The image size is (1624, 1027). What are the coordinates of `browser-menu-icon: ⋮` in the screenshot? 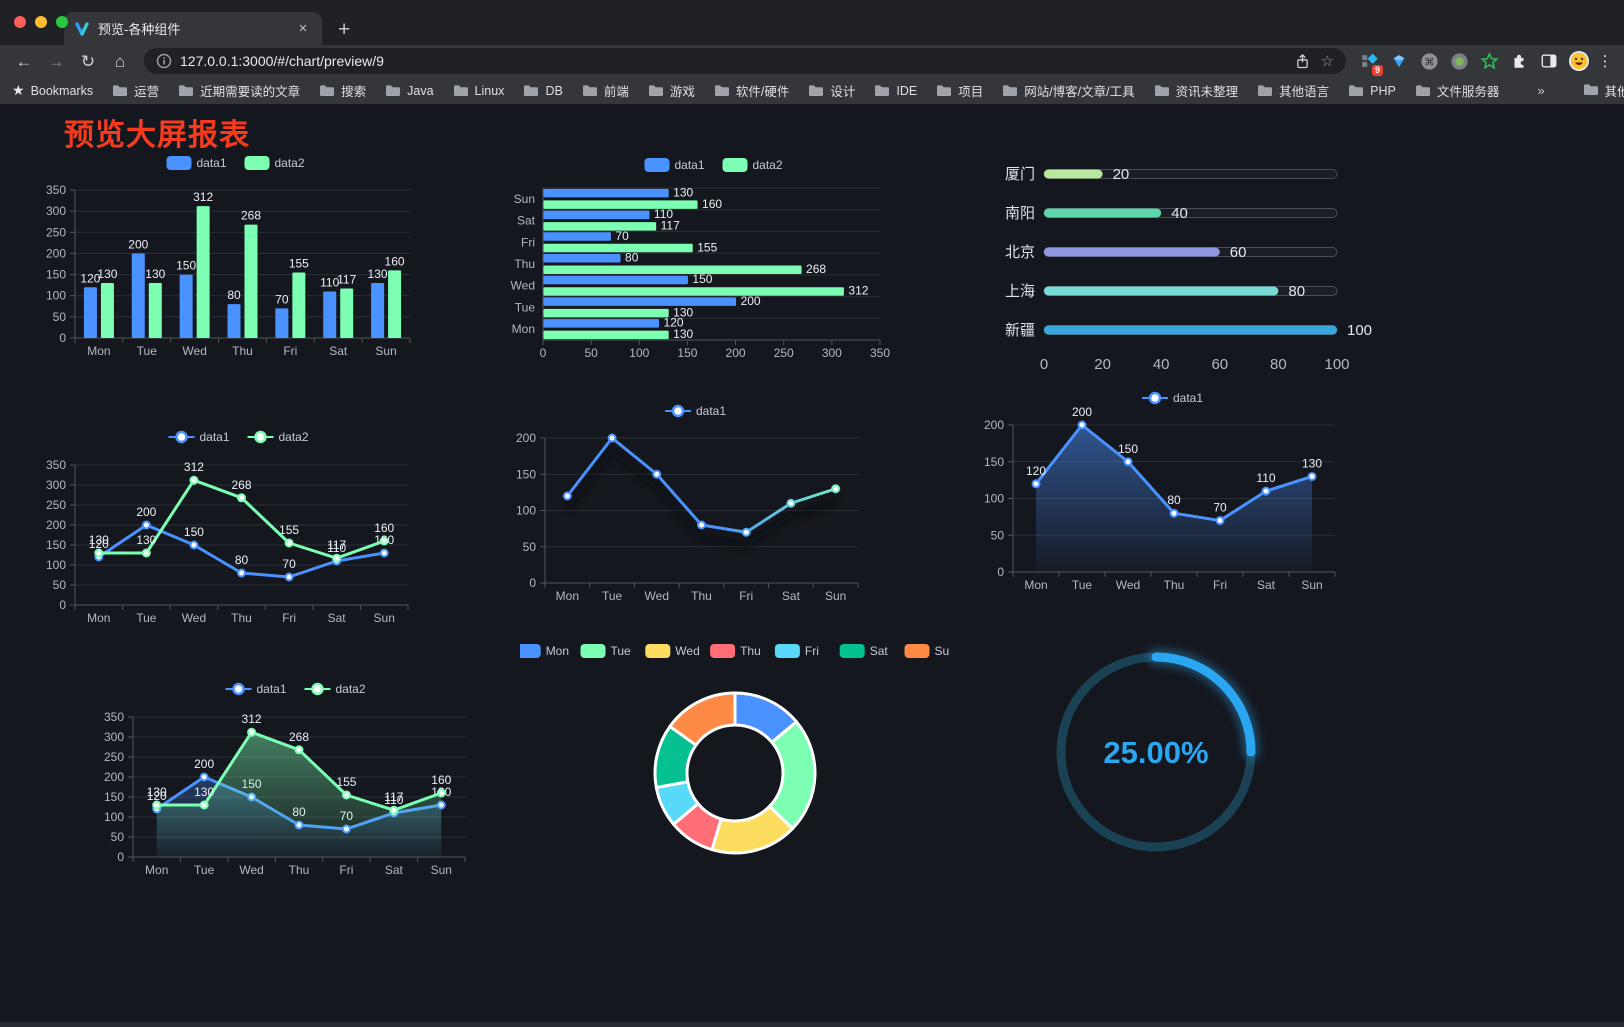 It's located at (1605, 61).